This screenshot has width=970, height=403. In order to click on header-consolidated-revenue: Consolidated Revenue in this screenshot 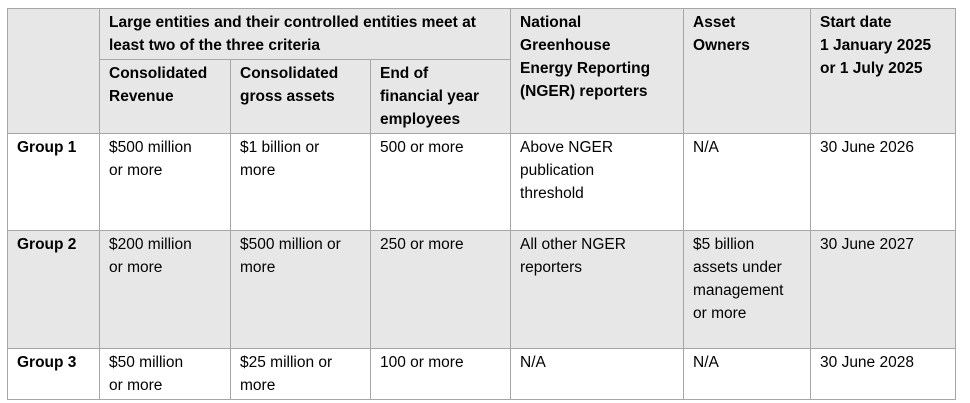, I will do `click(165, 96)`.